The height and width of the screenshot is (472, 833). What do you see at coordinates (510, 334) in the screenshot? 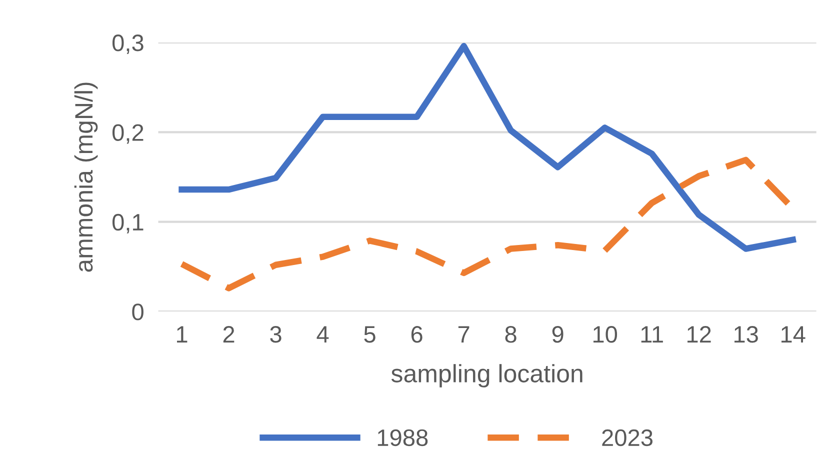
I see `x-tick-label: 8` at bounding box center [510, 334].